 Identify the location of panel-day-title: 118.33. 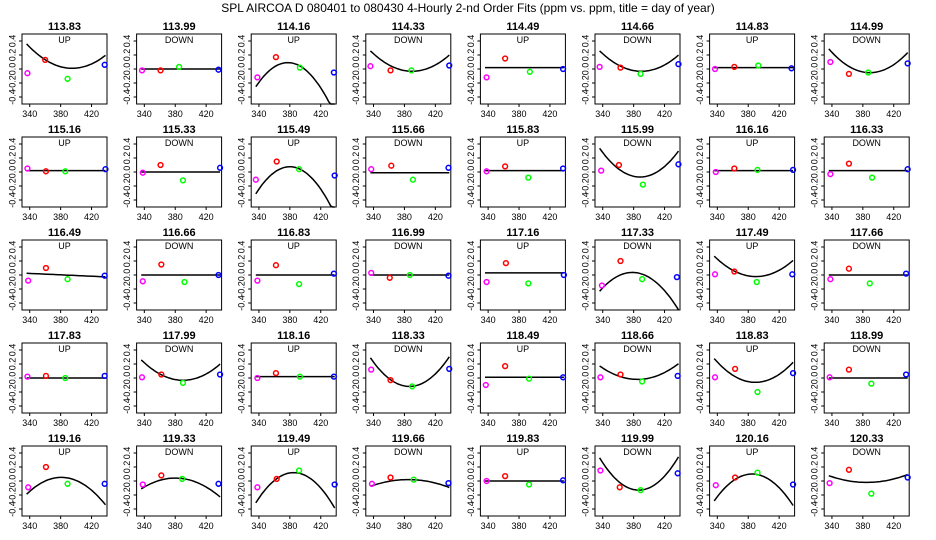
(408, 336).